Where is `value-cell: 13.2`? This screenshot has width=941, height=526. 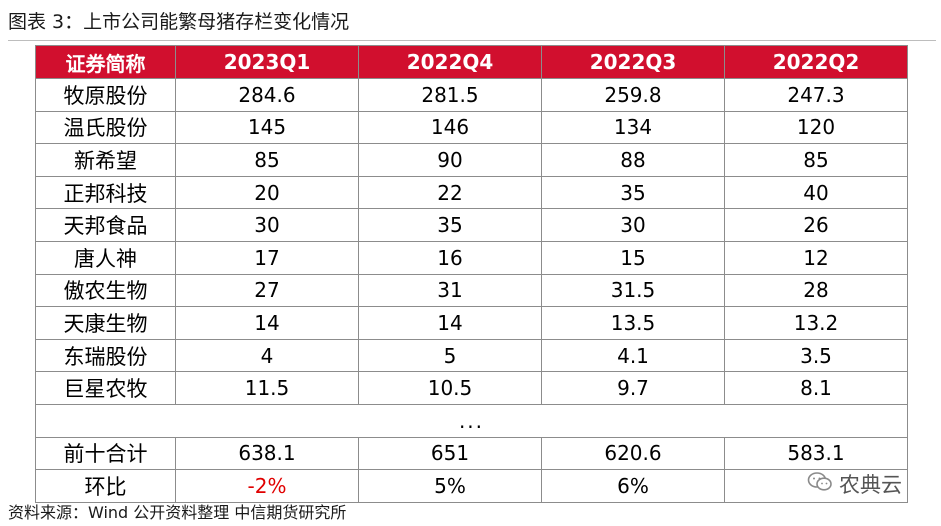 value-cell: 13.2 is located at coordinates (816, 323).